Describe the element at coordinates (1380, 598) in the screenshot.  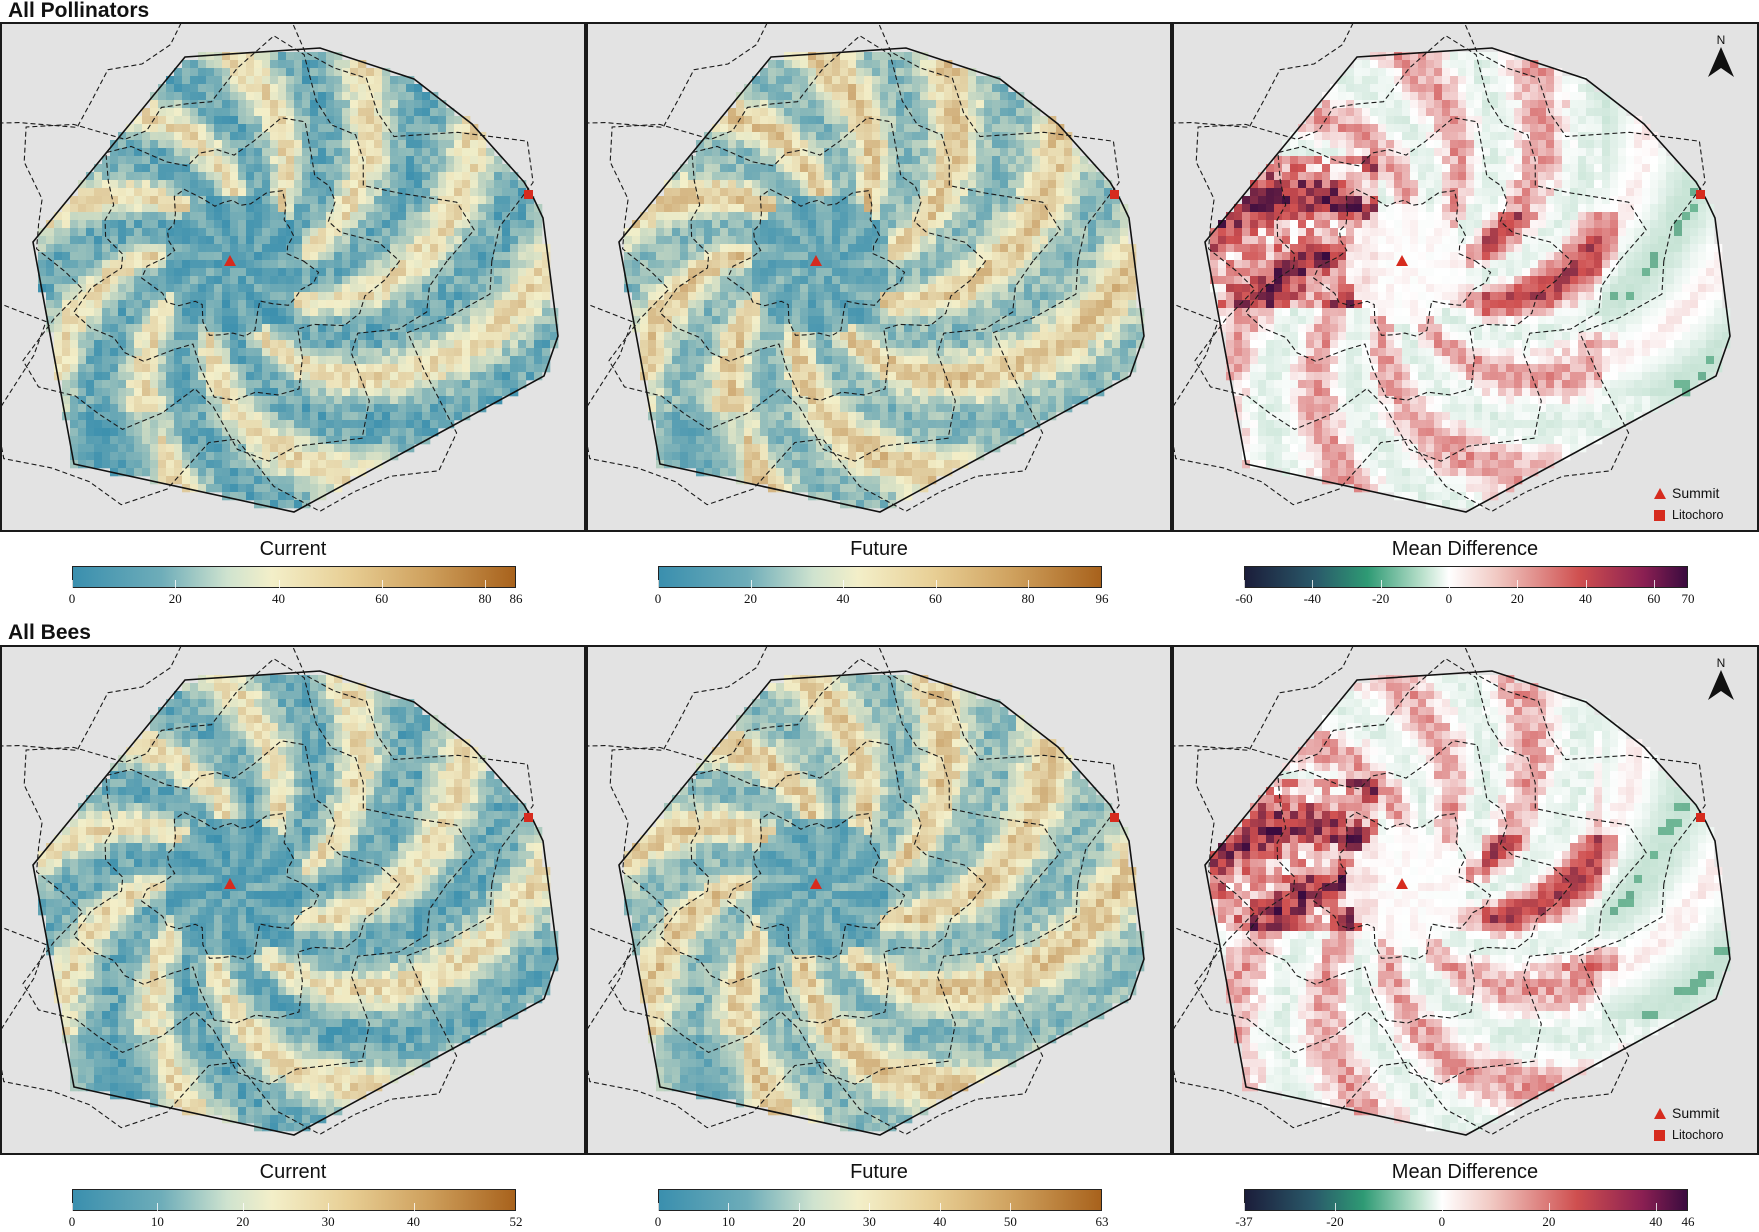
I see `colorbar-tick-label: -20` at that location.